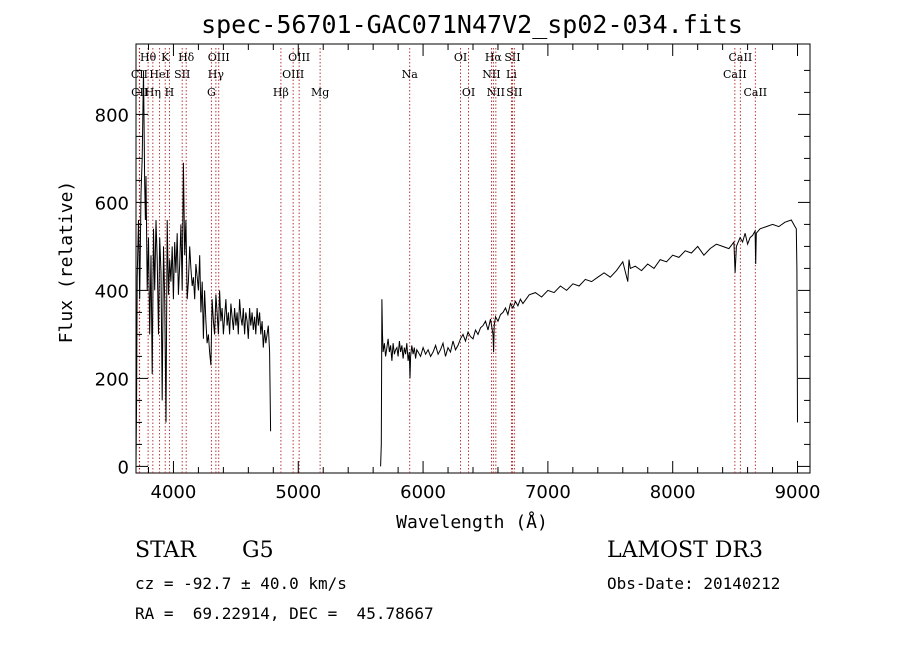  Describe the element at coordinates (423, 492) in the screenshot. I see `x-tick-label: 6000` at that location.